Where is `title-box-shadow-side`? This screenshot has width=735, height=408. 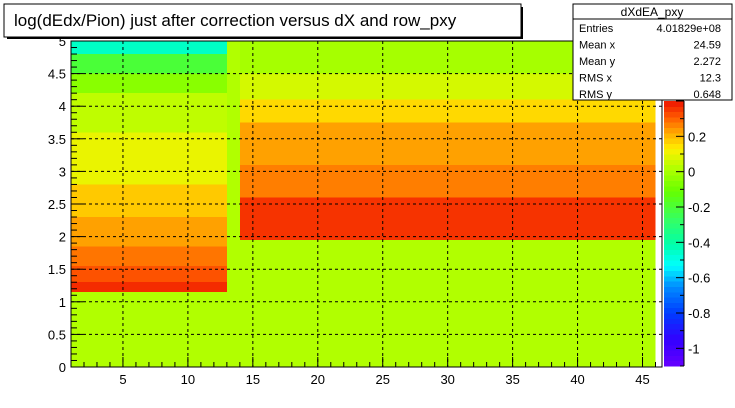 title-box-shadow-side is located at coordinates (522, 23).